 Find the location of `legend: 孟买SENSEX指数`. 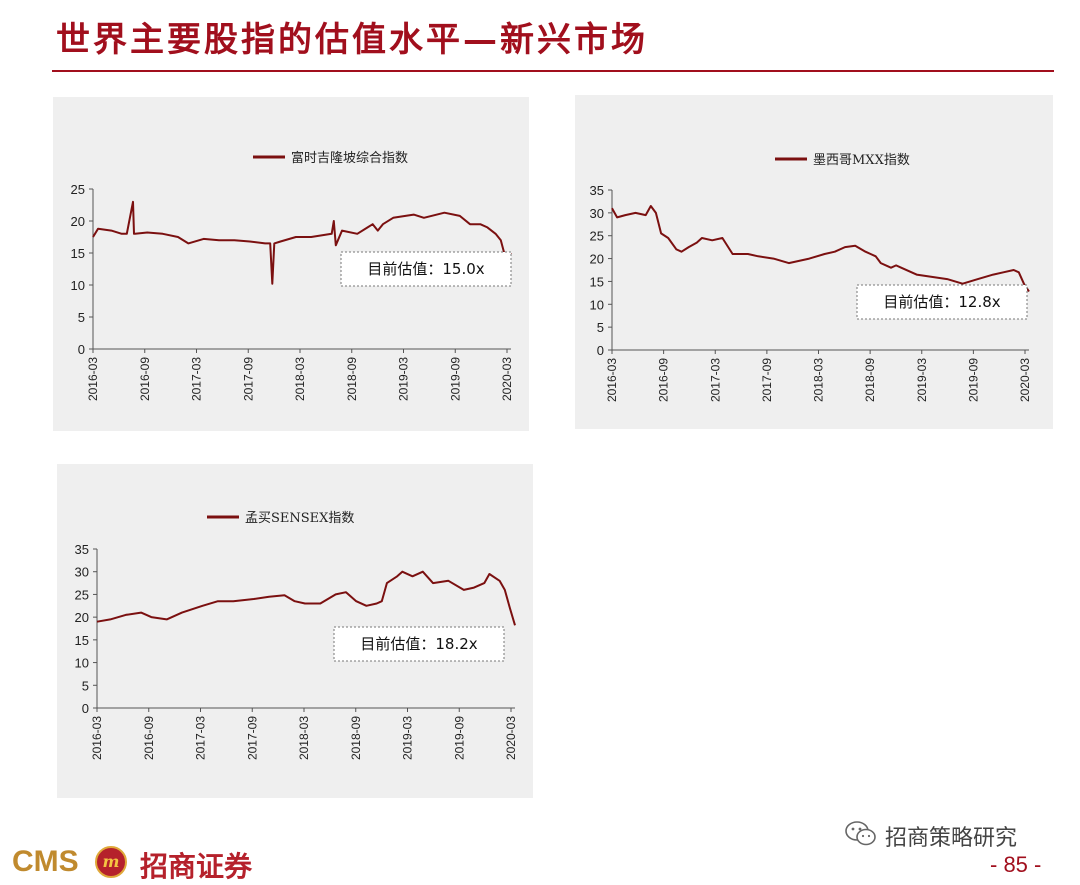

legend: 孟买SENSEX指数 is located at coordinates (280, 518).